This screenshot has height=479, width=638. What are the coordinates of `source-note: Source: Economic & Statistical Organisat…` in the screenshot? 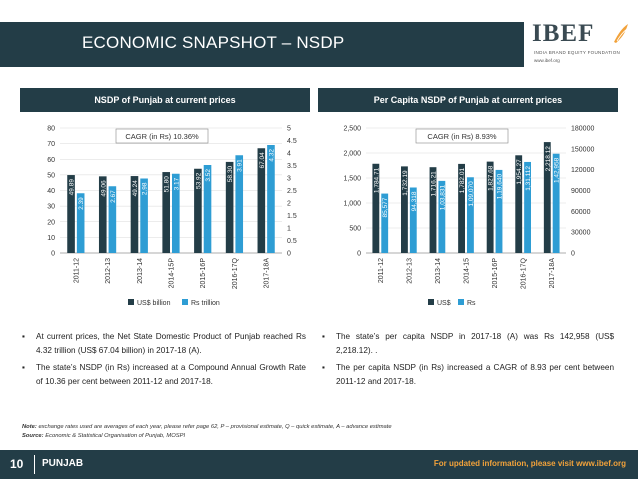 It's located at (103, 436).